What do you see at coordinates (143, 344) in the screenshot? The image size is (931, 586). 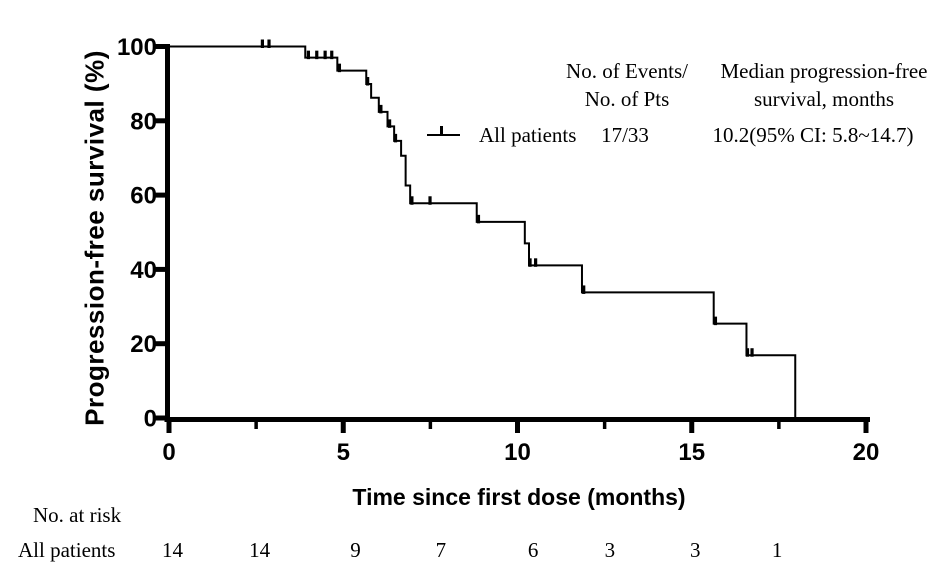 I see `y-tick-label: 20` at bounding box center [143, 344].